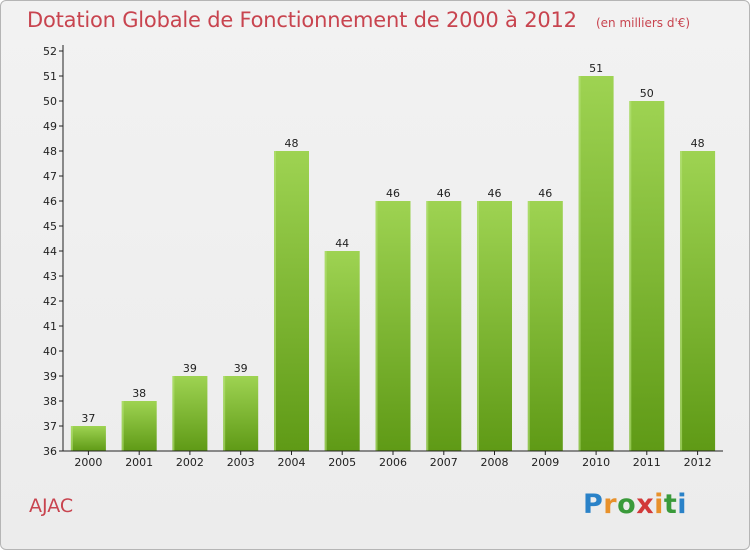  What do you see at coordinates (579, 263) in the screenshot?
I see `bar-highlight-2010` at bounding box center [579, 263].